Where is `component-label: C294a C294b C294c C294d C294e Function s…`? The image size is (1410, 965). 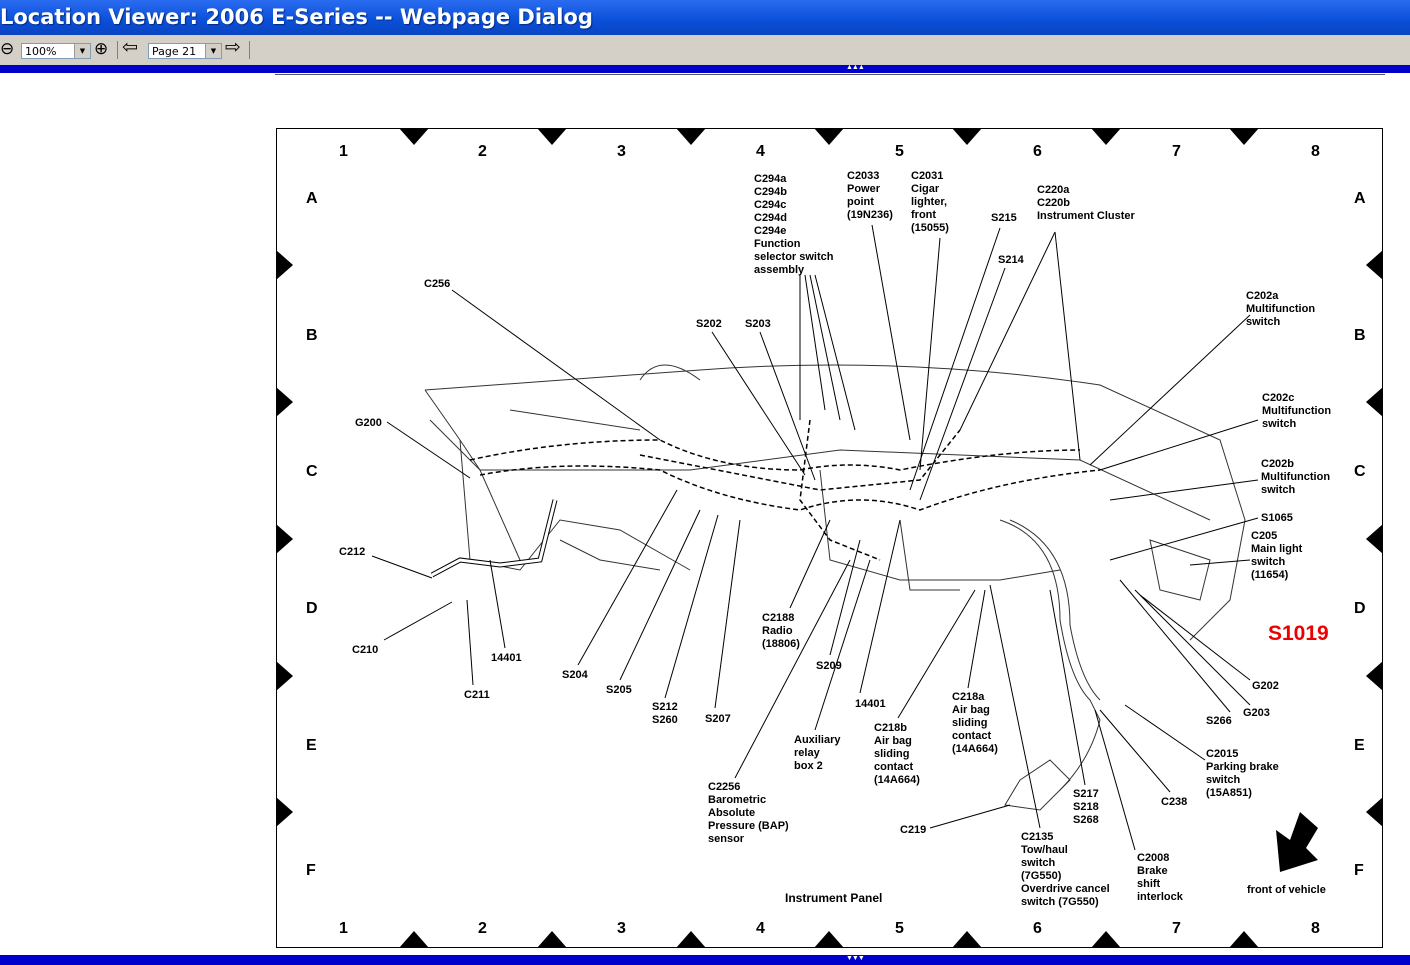 component-label: C294a C294b C294c C294d C294e Function s… is located at coordinates (794, 224).